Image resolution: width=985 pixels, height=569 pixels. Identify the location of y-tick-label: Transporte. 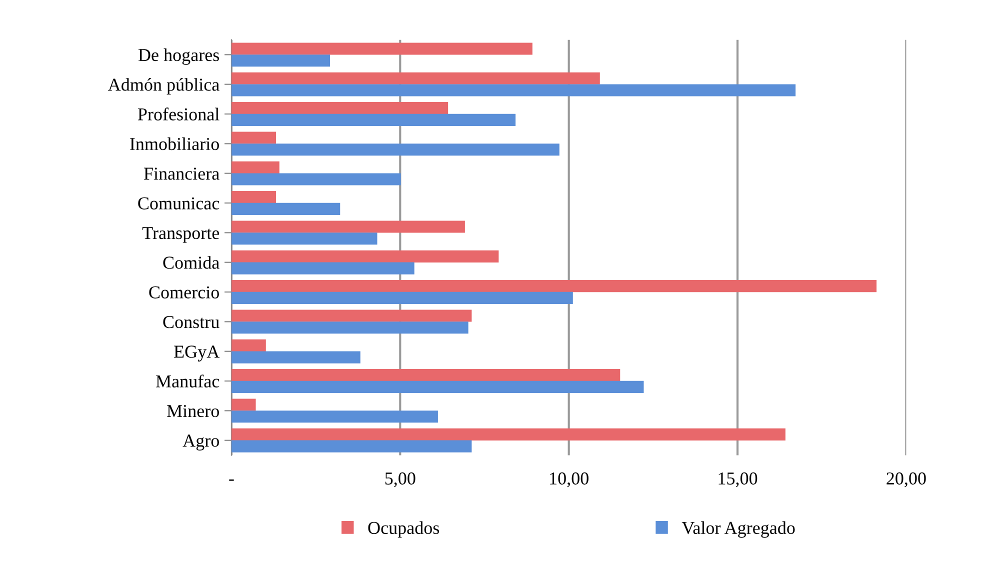
(181, 235).